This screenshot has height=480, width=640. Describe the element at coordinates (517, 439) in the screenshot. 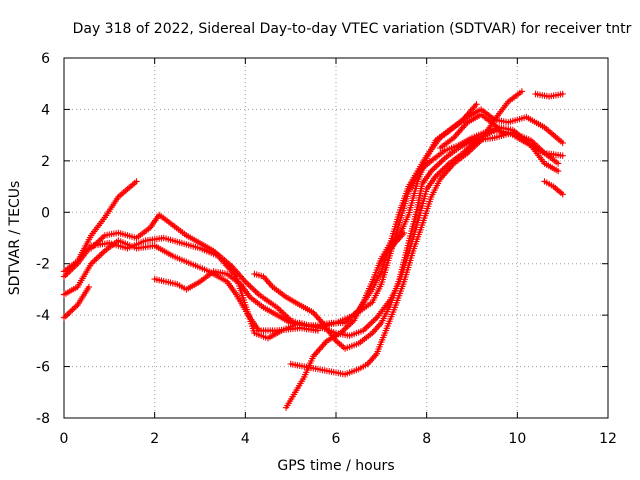

I see `x-tick-label: 10` at that location.